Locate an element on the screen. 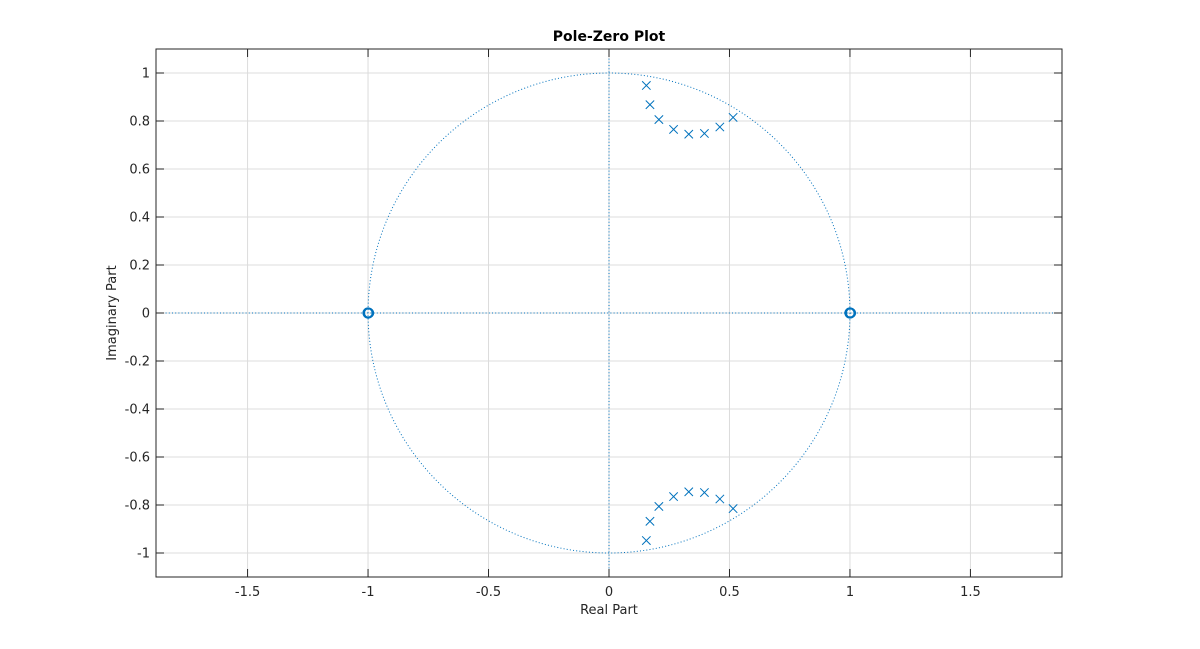  x-tick-label: -1.5 is located at coordinates (247, 592).